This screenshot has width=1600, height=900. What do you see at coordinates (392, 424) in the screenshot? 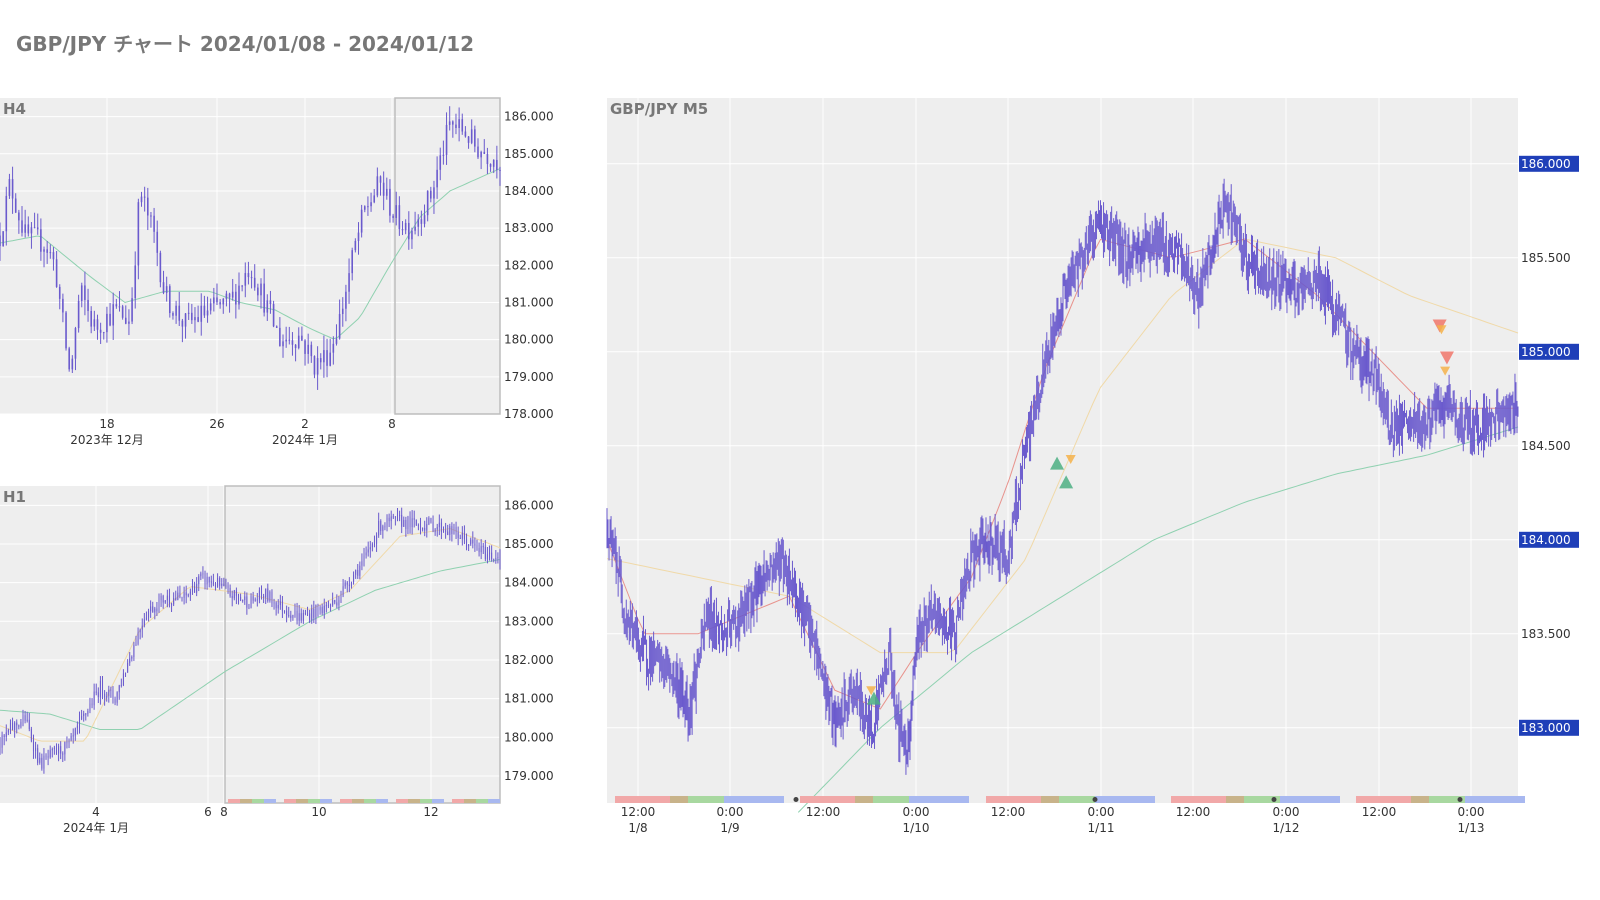
I see `h4-x-tick-label: 8` at bounding box center [392, 424].